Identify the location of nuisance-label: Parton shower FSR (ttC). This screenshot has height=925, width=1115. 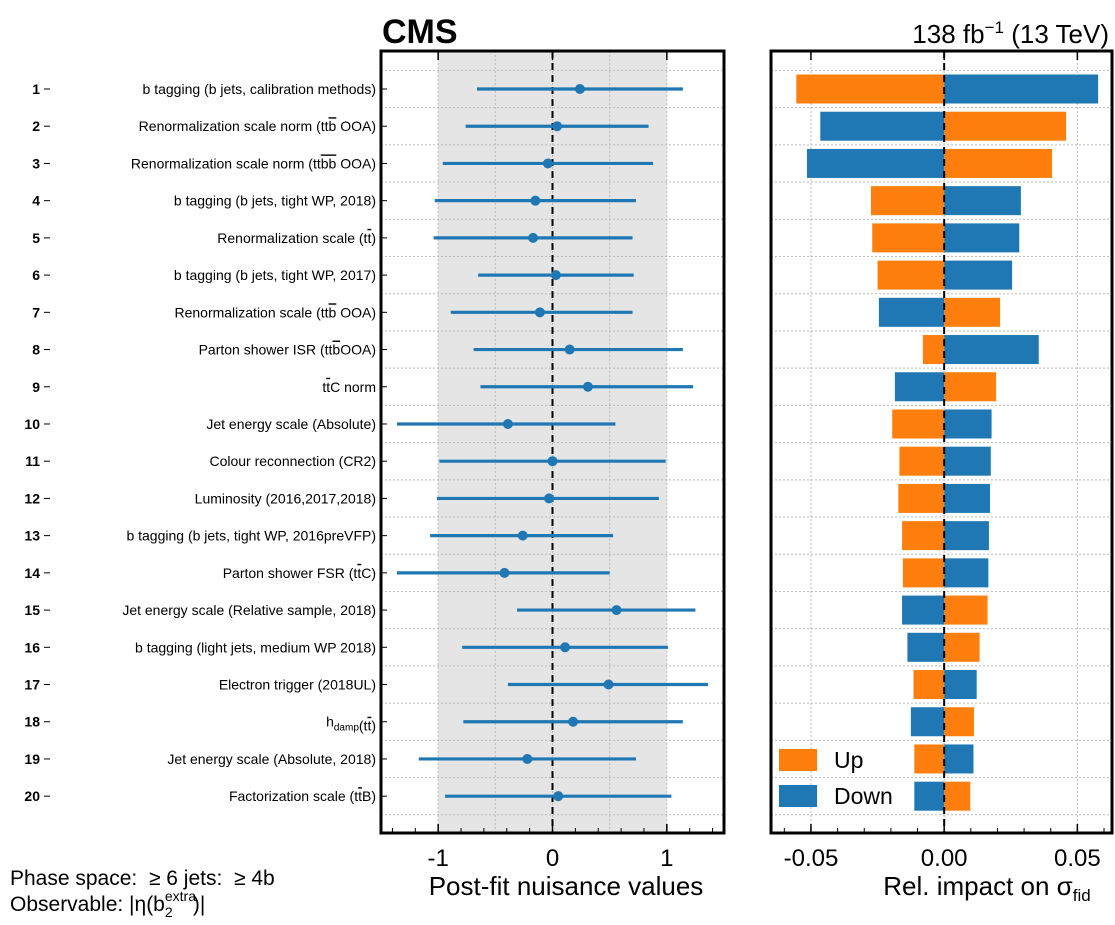
(299, 573).